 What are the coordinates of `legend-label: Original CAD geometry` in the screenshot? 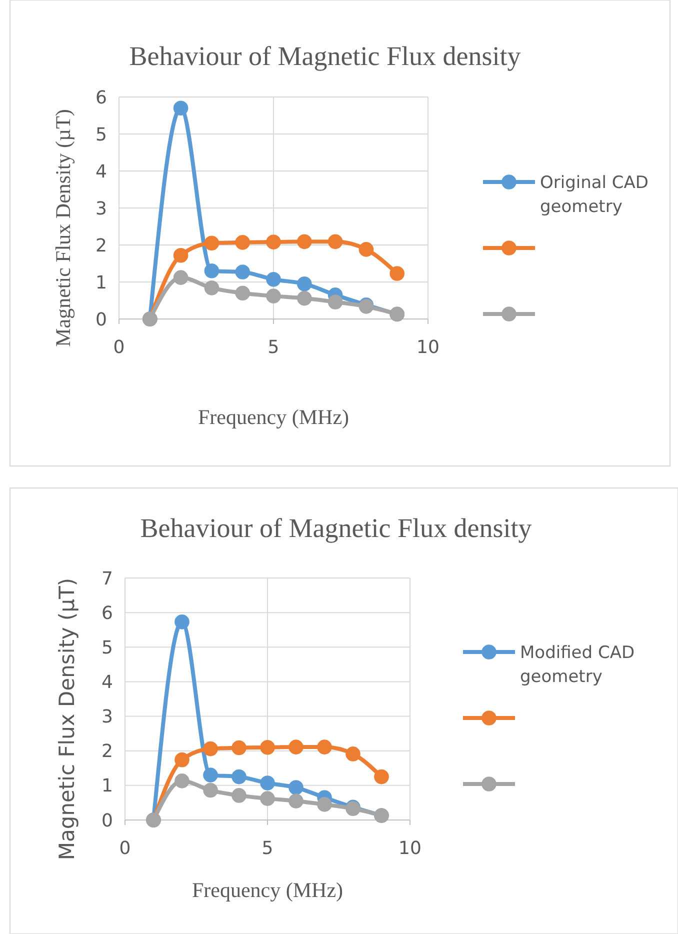 It's located at (594, 194).